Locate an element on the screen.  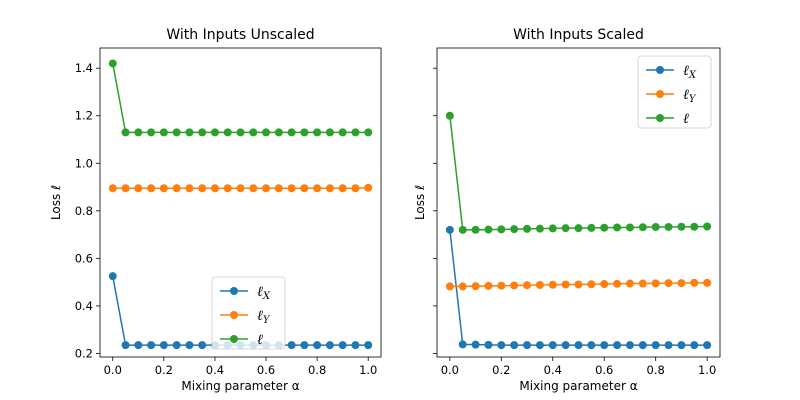
y-tick-label: 0.2 is located at coordinates (84, 353).